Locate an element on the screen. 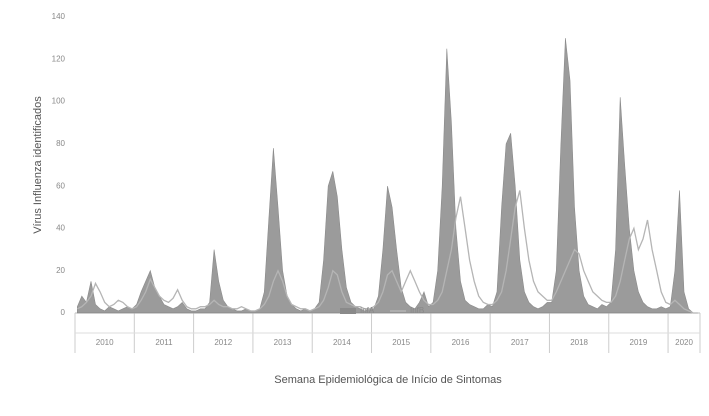 This screenshot has width=709, height=416. y-axis-title: Vírus Influenza identificados is located at coordinates (38, 165).